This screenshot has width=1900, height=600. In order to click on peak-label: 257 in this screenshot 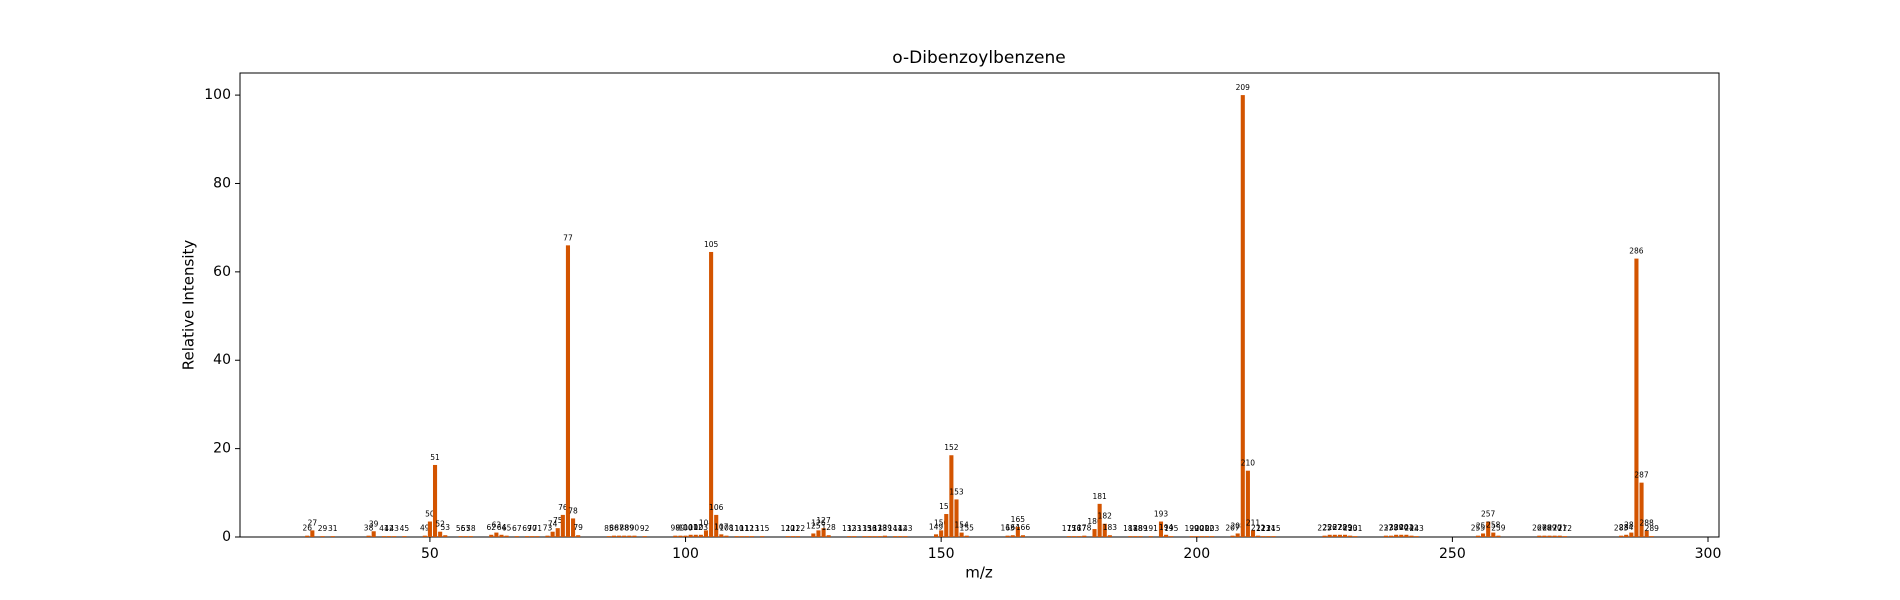, I will do `click(1488, 514)`.